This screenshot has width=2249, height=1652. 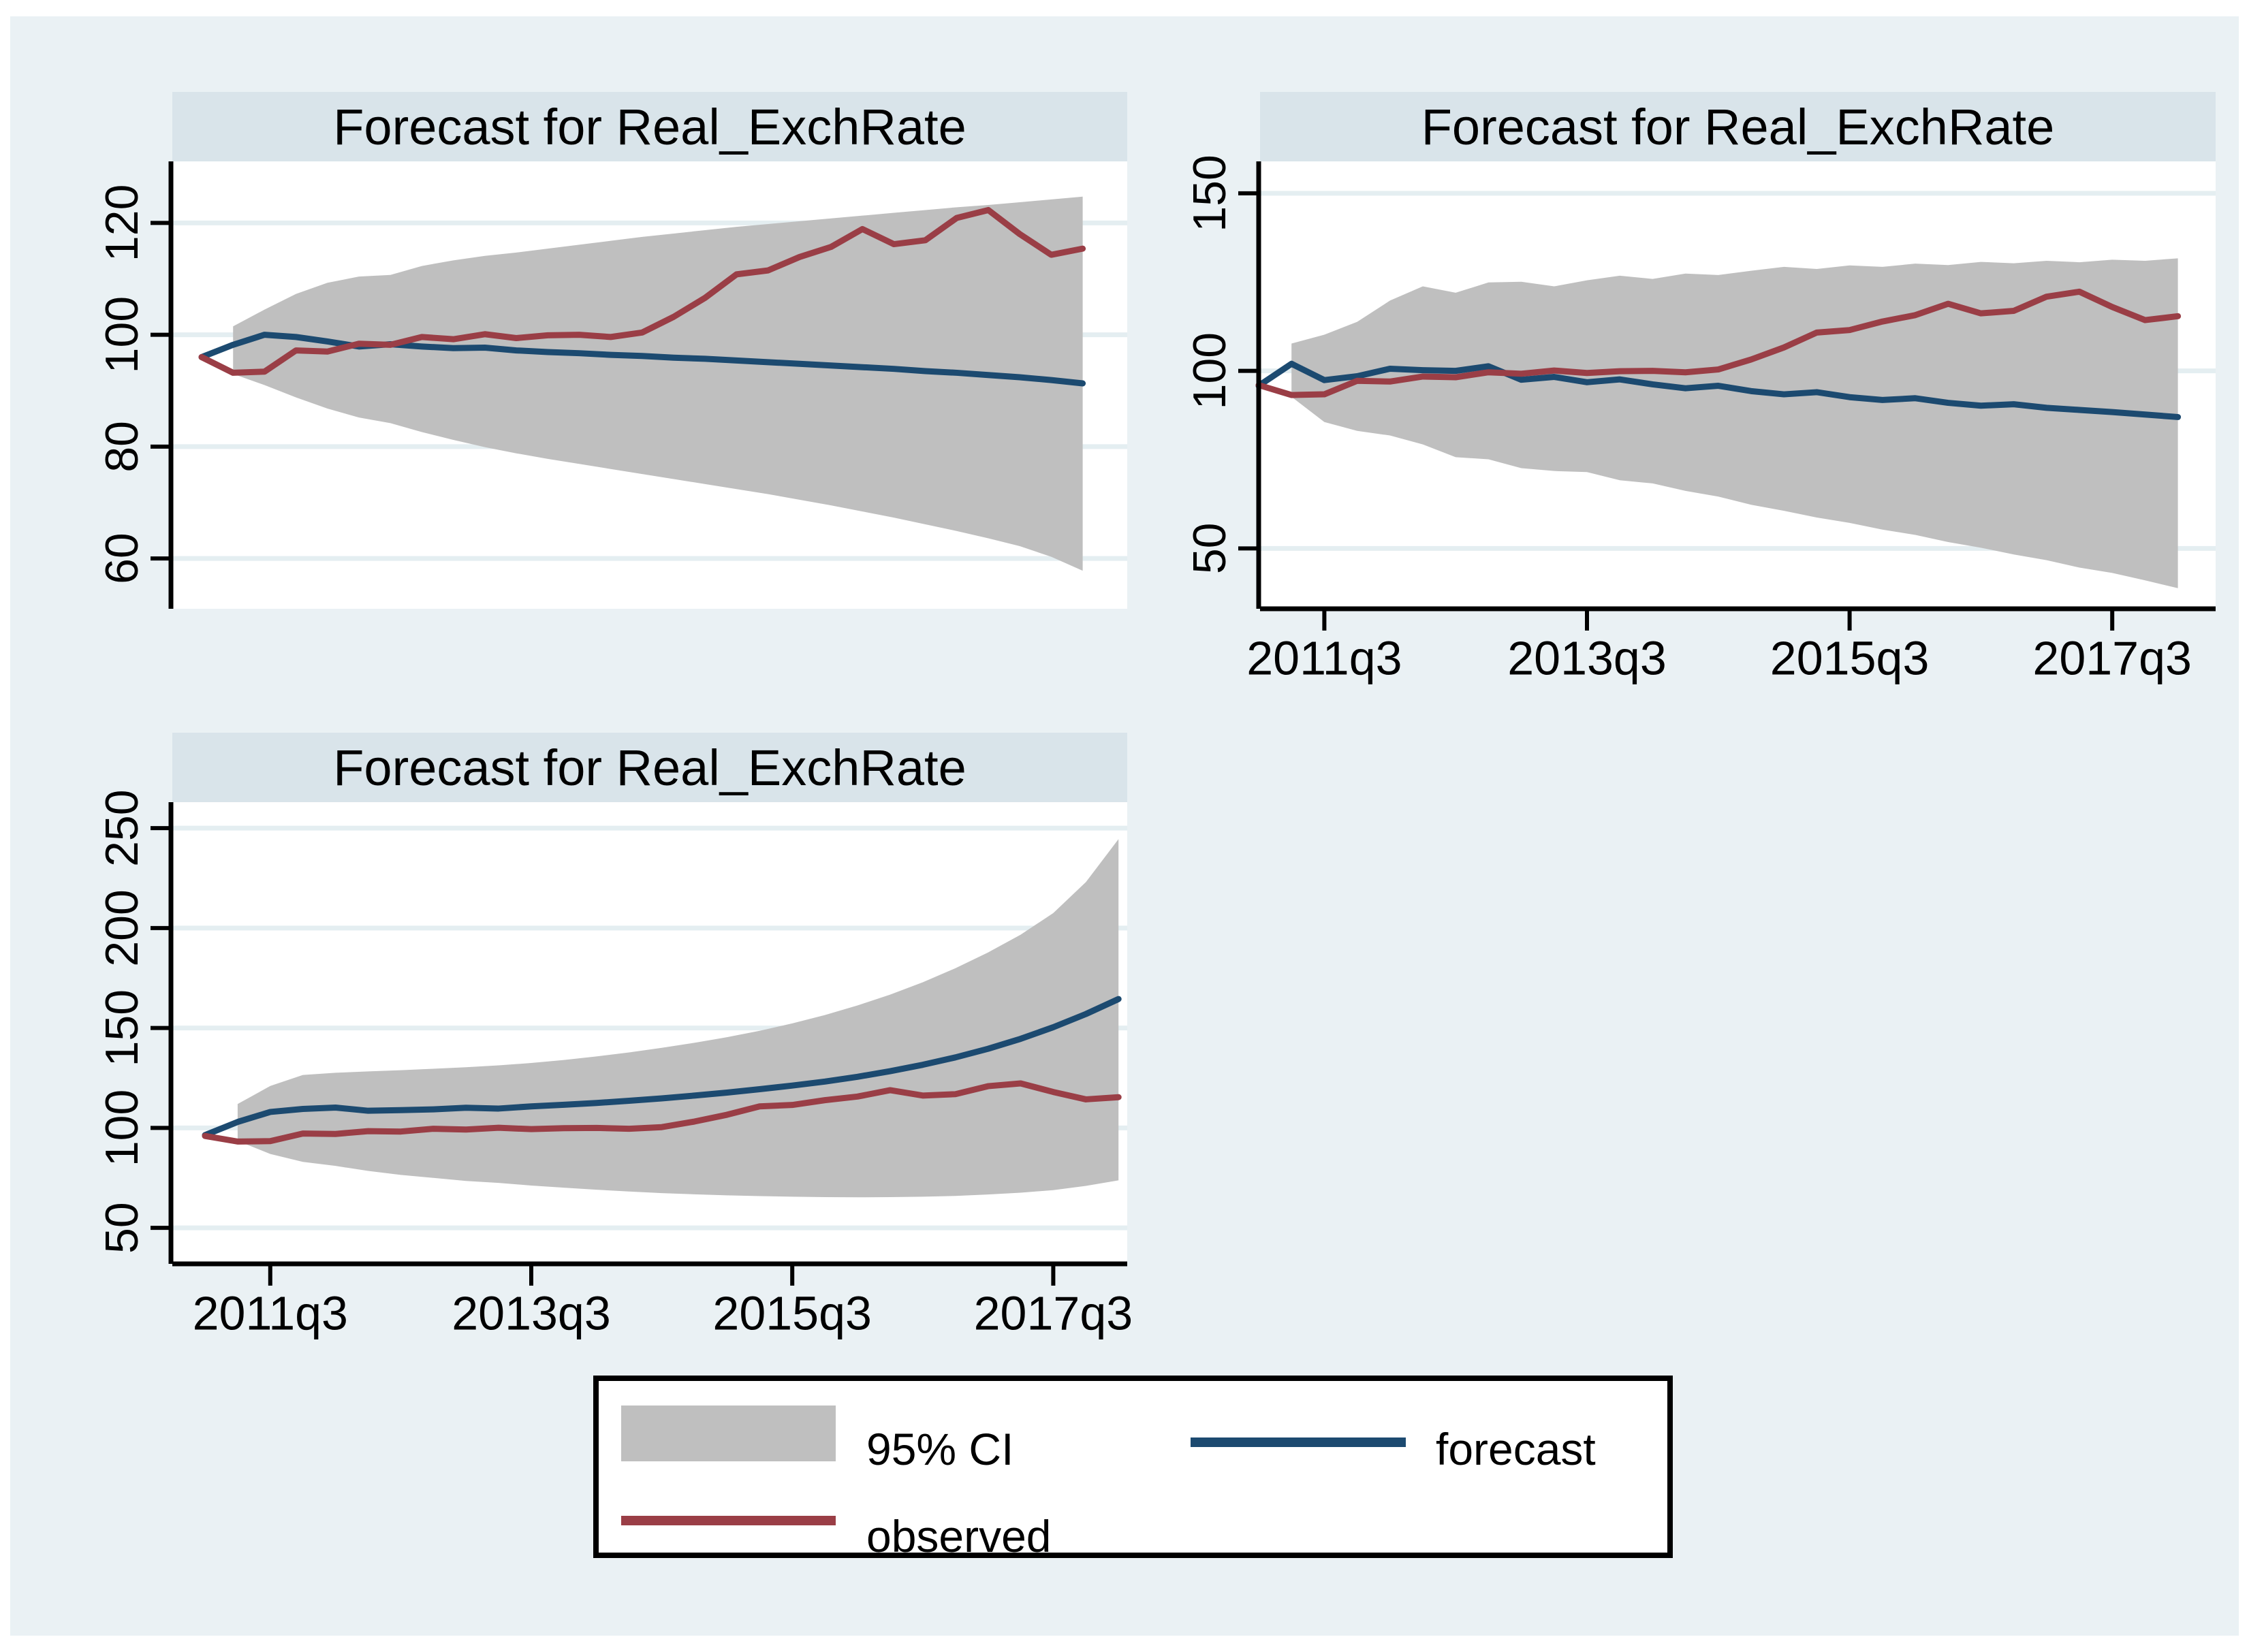 What do you see at coordinates (1298, 1442) in the screenshot?
I see `legend-forecast-line` at bounding box center [1298, 1442].